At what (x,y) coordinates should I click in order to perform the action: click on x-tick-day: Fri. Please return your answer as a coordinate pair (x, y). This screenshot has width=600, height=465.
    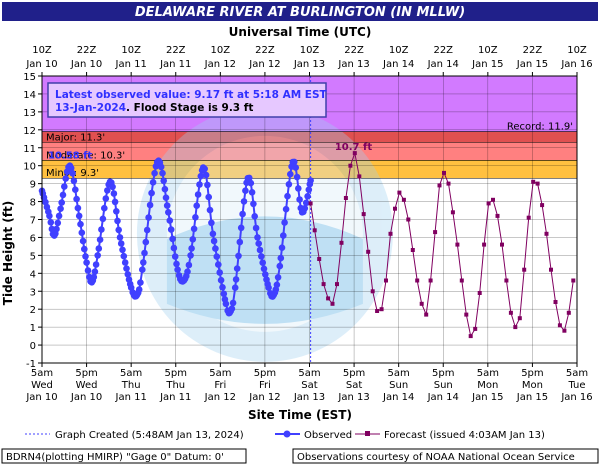
    Looking at the image, I should click on (220, 385).